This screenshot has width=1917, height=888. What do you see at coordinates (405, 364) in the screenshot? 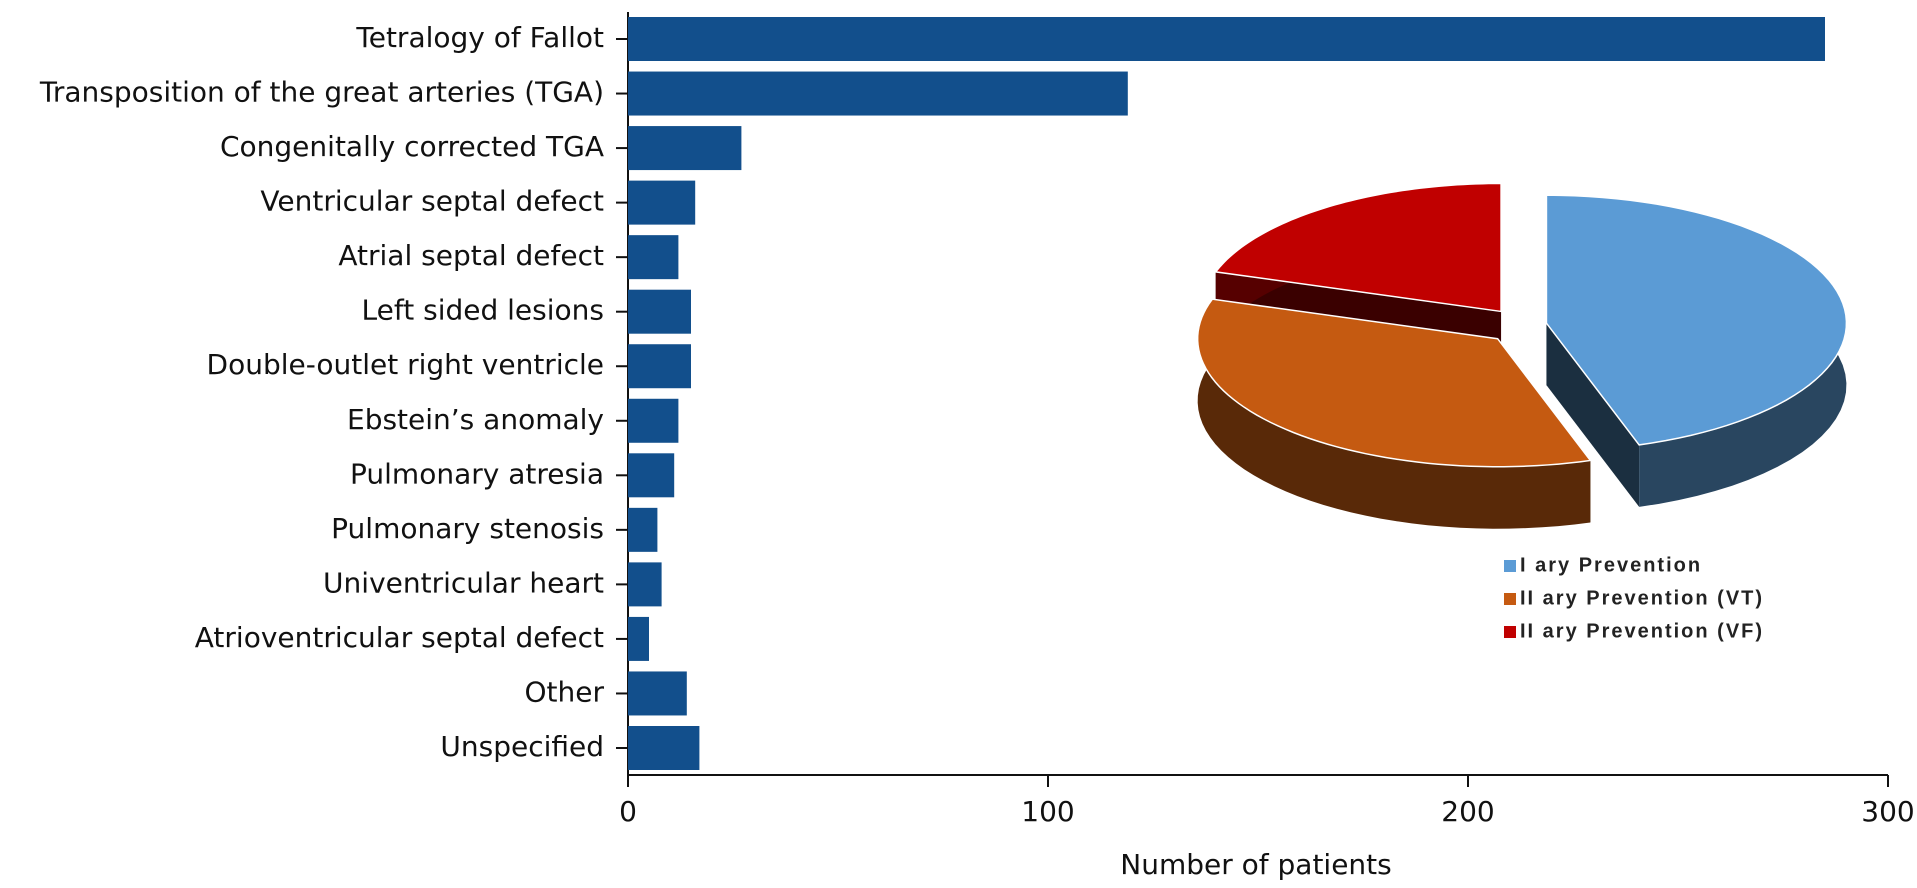
I see `y-tick-label: Double-outlet right ventricle` at bounding box center [405, 364].